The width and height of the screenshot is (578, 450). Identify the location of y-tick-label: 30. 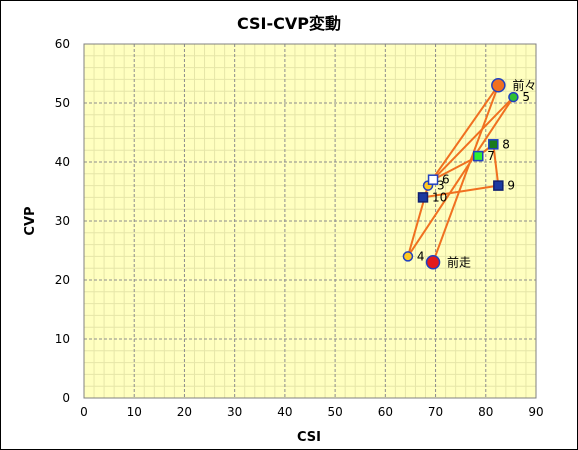
(62, 221).